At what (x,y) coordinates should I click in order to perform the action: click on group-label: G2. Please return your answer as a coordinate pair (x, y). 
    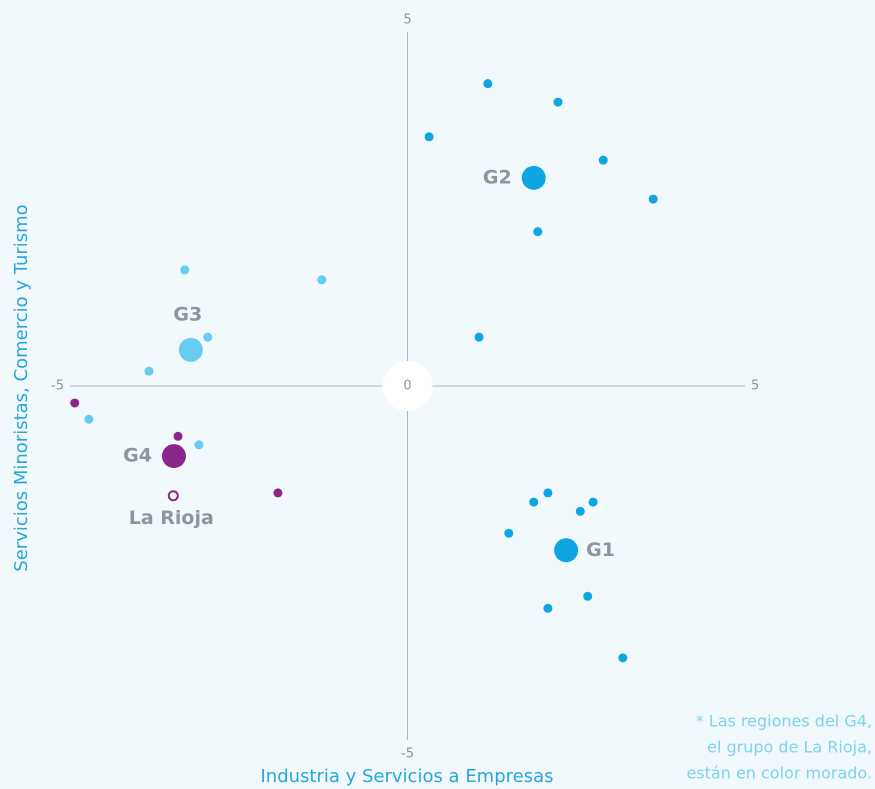
    Looking at the image, I should click on (497, 177).